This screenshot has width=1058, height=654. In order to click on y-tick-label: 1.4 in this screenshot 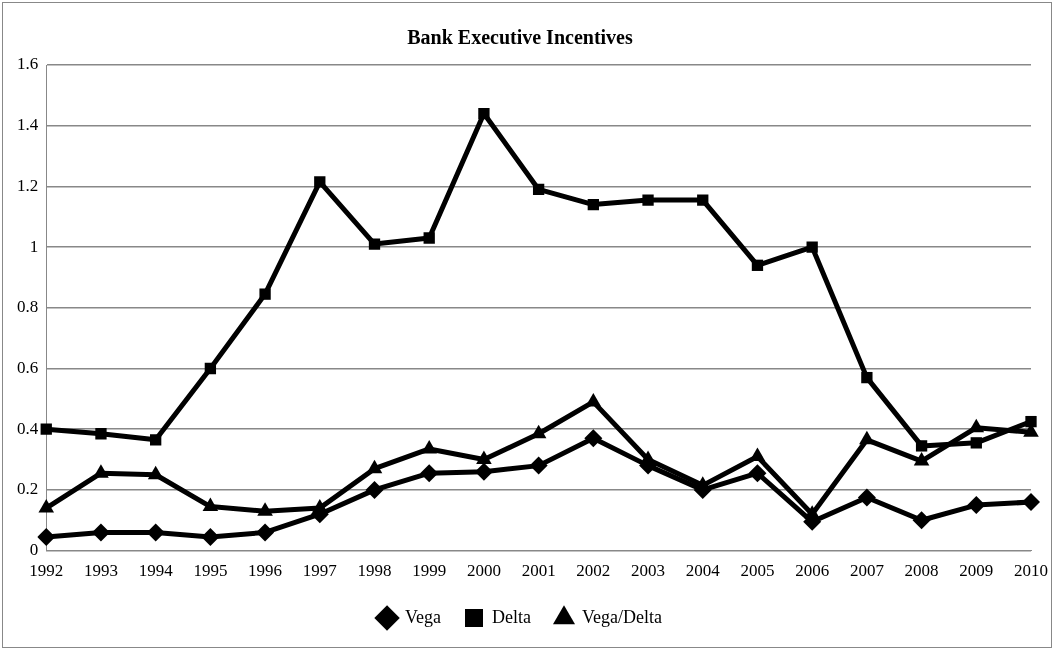, I will do `click(28, 125)`.